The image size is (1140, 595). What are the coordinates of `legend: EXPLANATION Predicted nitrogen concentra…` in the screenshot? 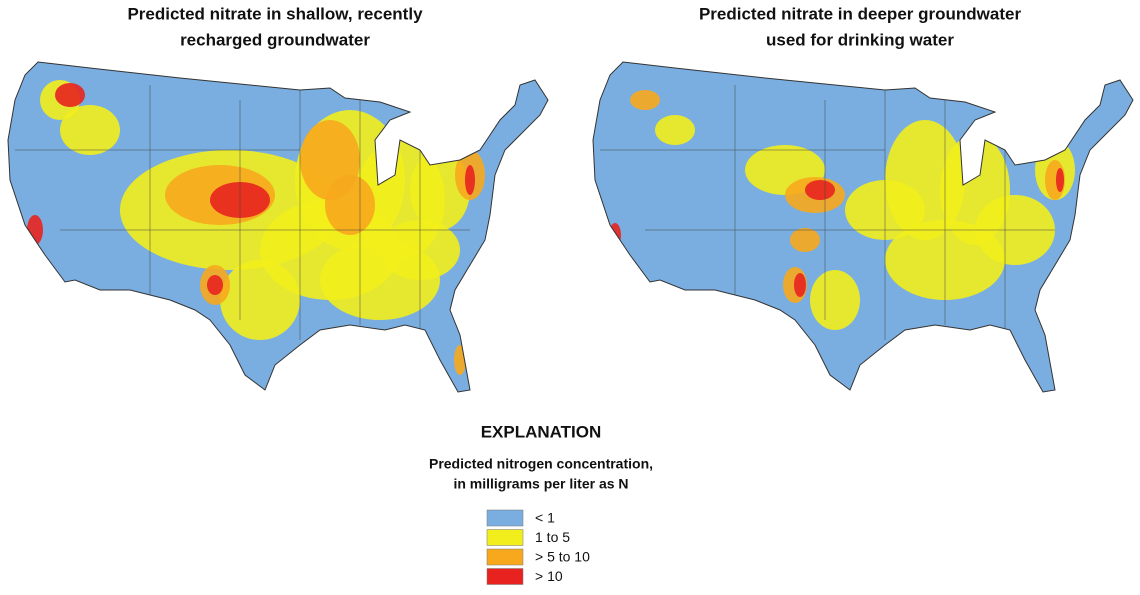 It's located at (541, 503).